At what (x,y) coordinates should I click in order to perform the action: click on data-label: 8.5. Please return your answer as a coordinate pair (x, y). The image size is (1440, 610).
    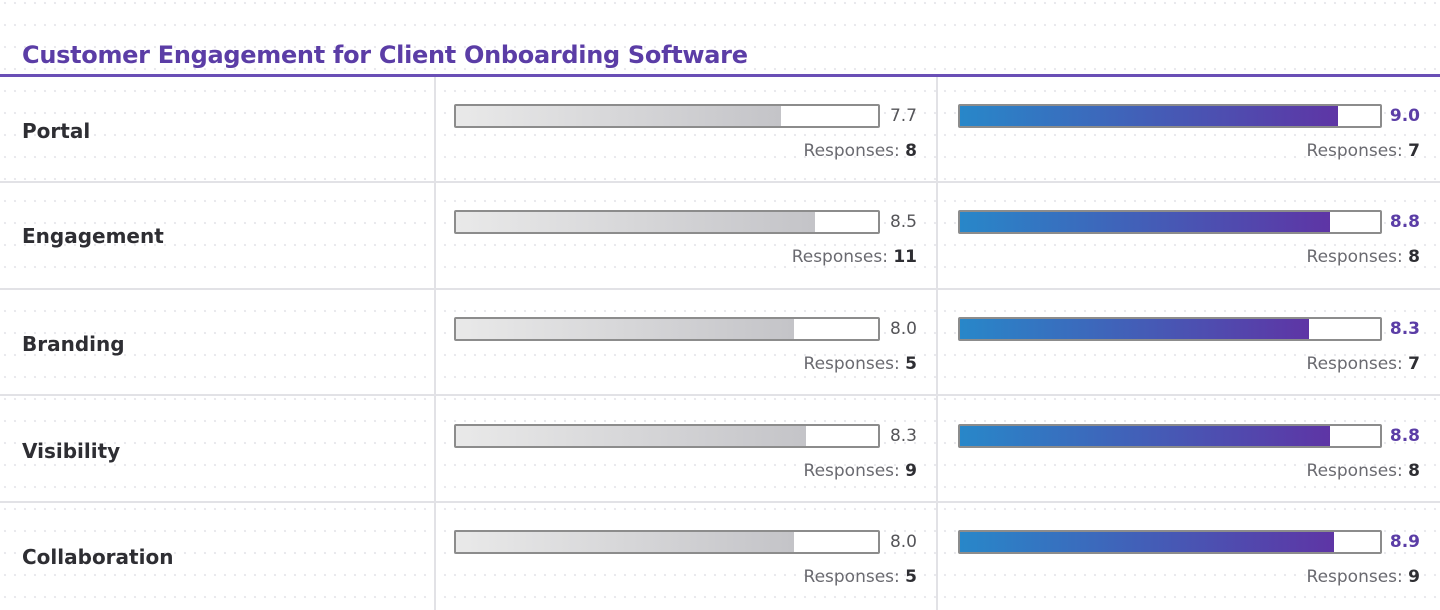
    Looking at the image, I should click on (903, 222).